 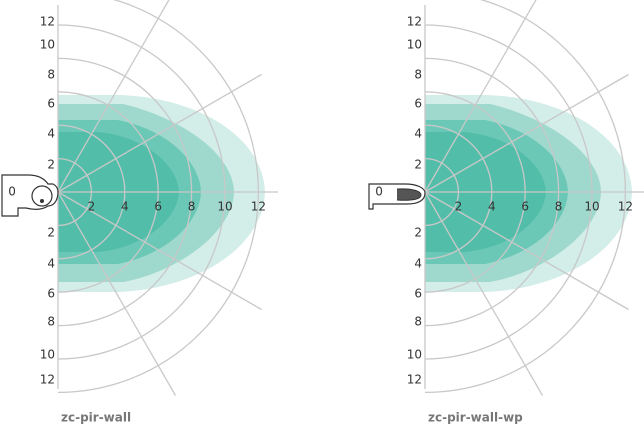 What do you see at coordinates (42, 201) in the screenshot?
I see `sensor-dot` at bounding box center [42, 201].